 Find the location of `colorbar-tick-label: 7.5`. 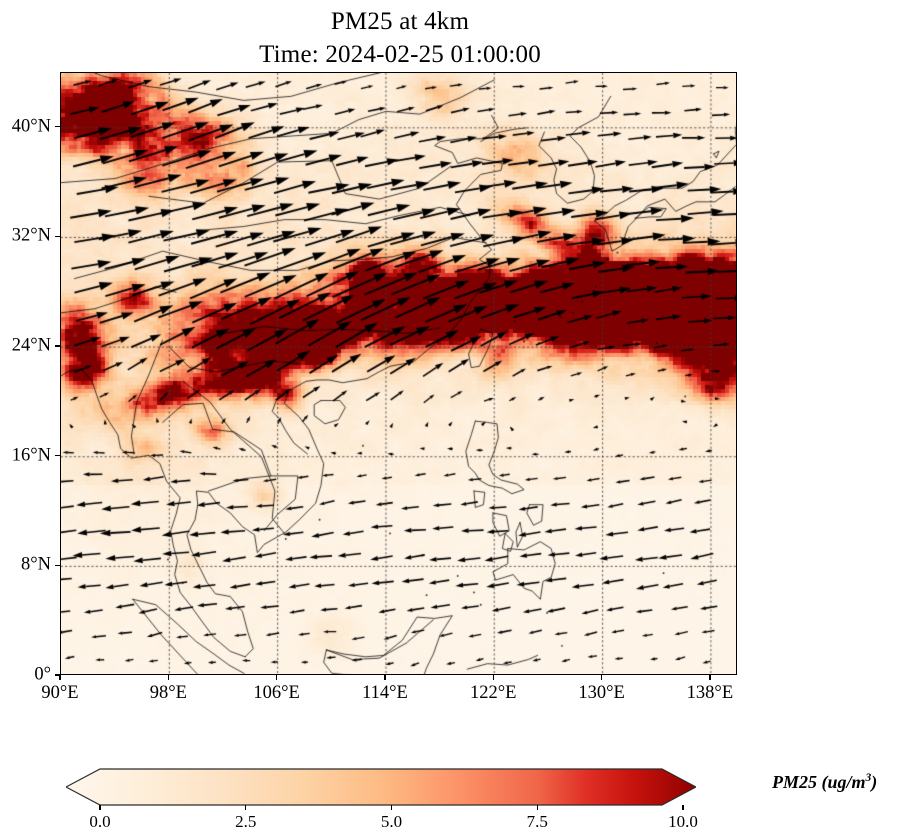

colorbar-tick-label: 7.5 is located at coordinates (537, 821).